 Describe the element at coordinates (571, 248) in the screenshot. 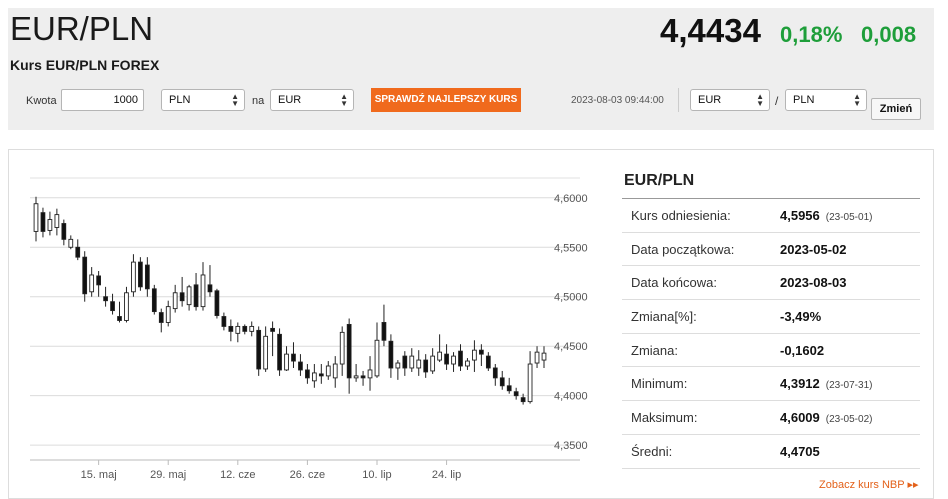

I see `y-tick-label: 4,5500` at that location.